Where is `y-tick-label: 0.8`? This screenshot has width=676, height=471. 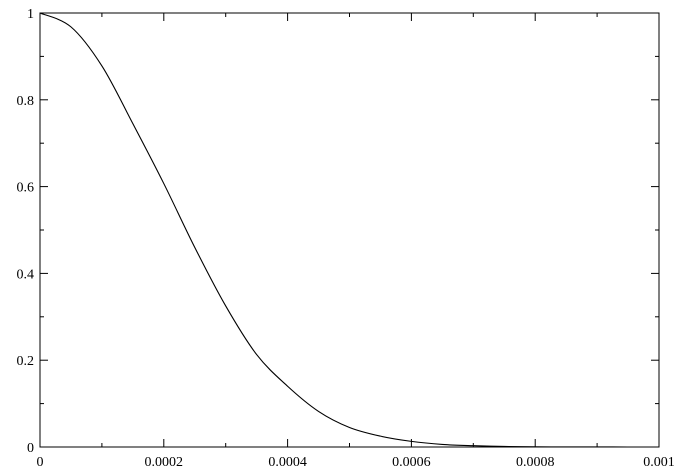
y-tick-label: 0.8 is located at coordinates (26, 101).